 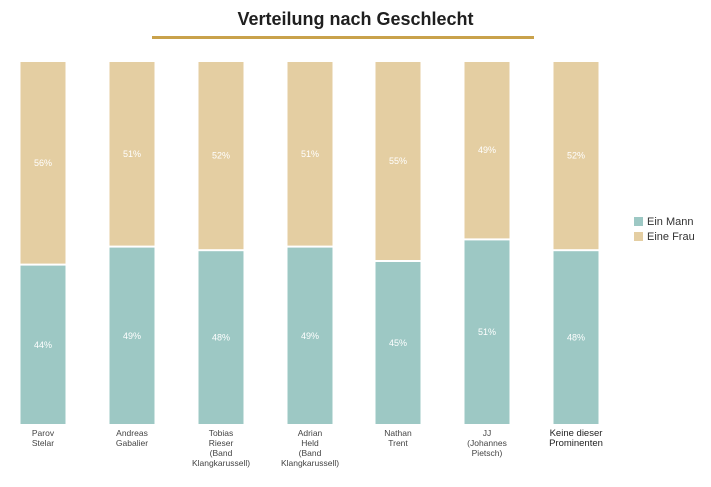 What do you see at coordinates (670, 221) in the screenshot?
I see `legend-label-ein-mann: Ein Mann` at bounding box center [670, 221].